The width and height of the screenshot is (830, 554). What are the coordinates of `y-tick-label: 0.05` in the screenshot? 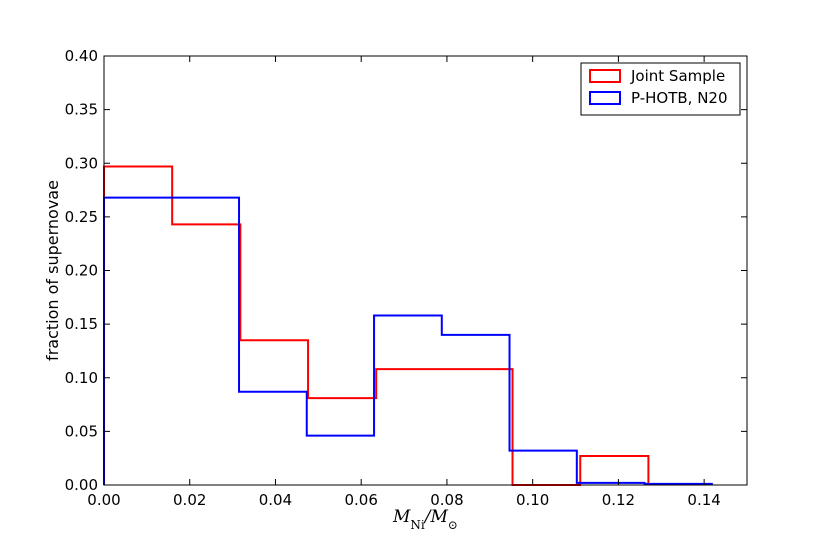 It's located at (81, 431).